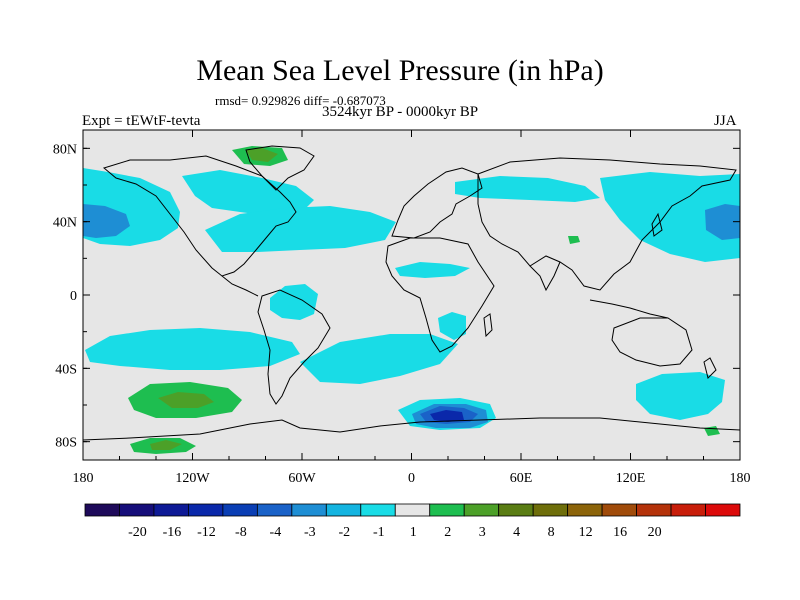 This screenshot has width=800, height=600. I want to click on colorbar-label: 8, so click(551, 532).